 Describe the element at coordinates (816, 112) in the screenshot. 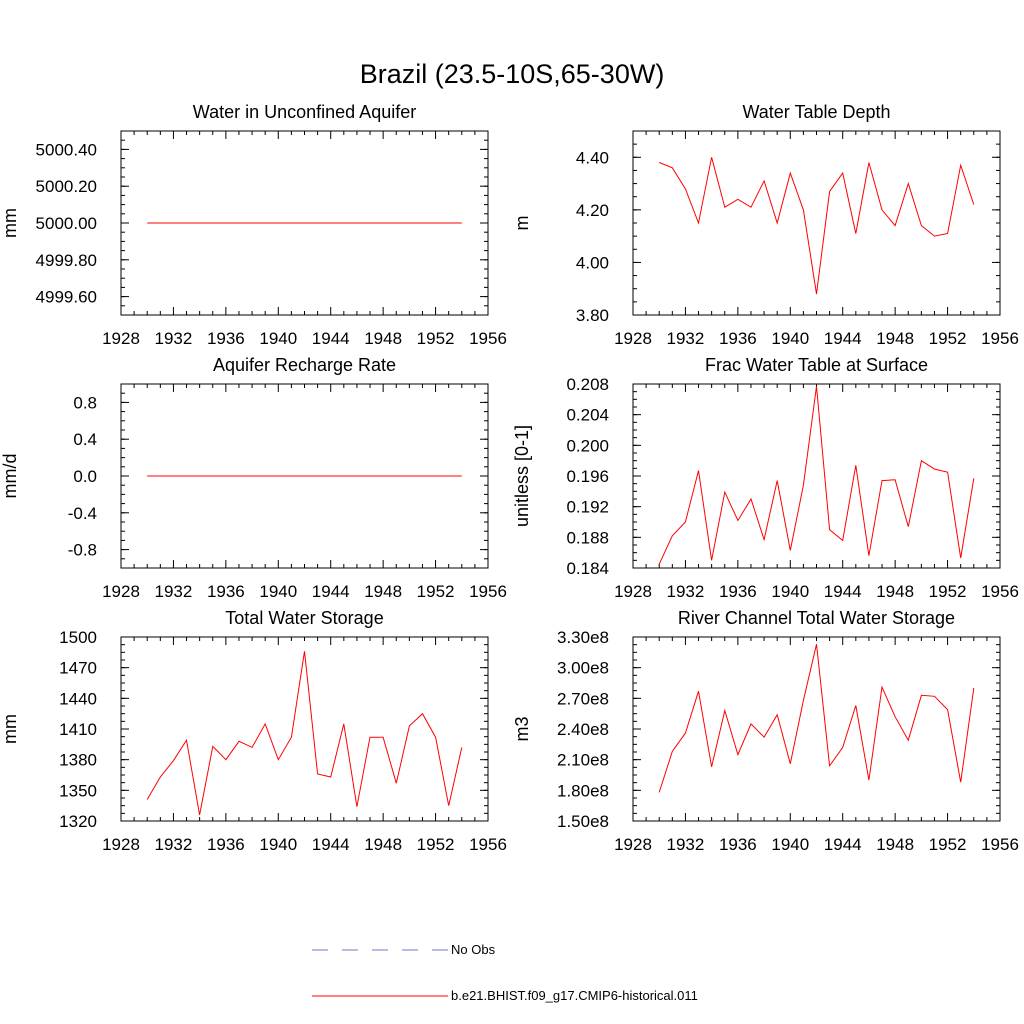

I see `panel-title: Water Table Depth` at that location.